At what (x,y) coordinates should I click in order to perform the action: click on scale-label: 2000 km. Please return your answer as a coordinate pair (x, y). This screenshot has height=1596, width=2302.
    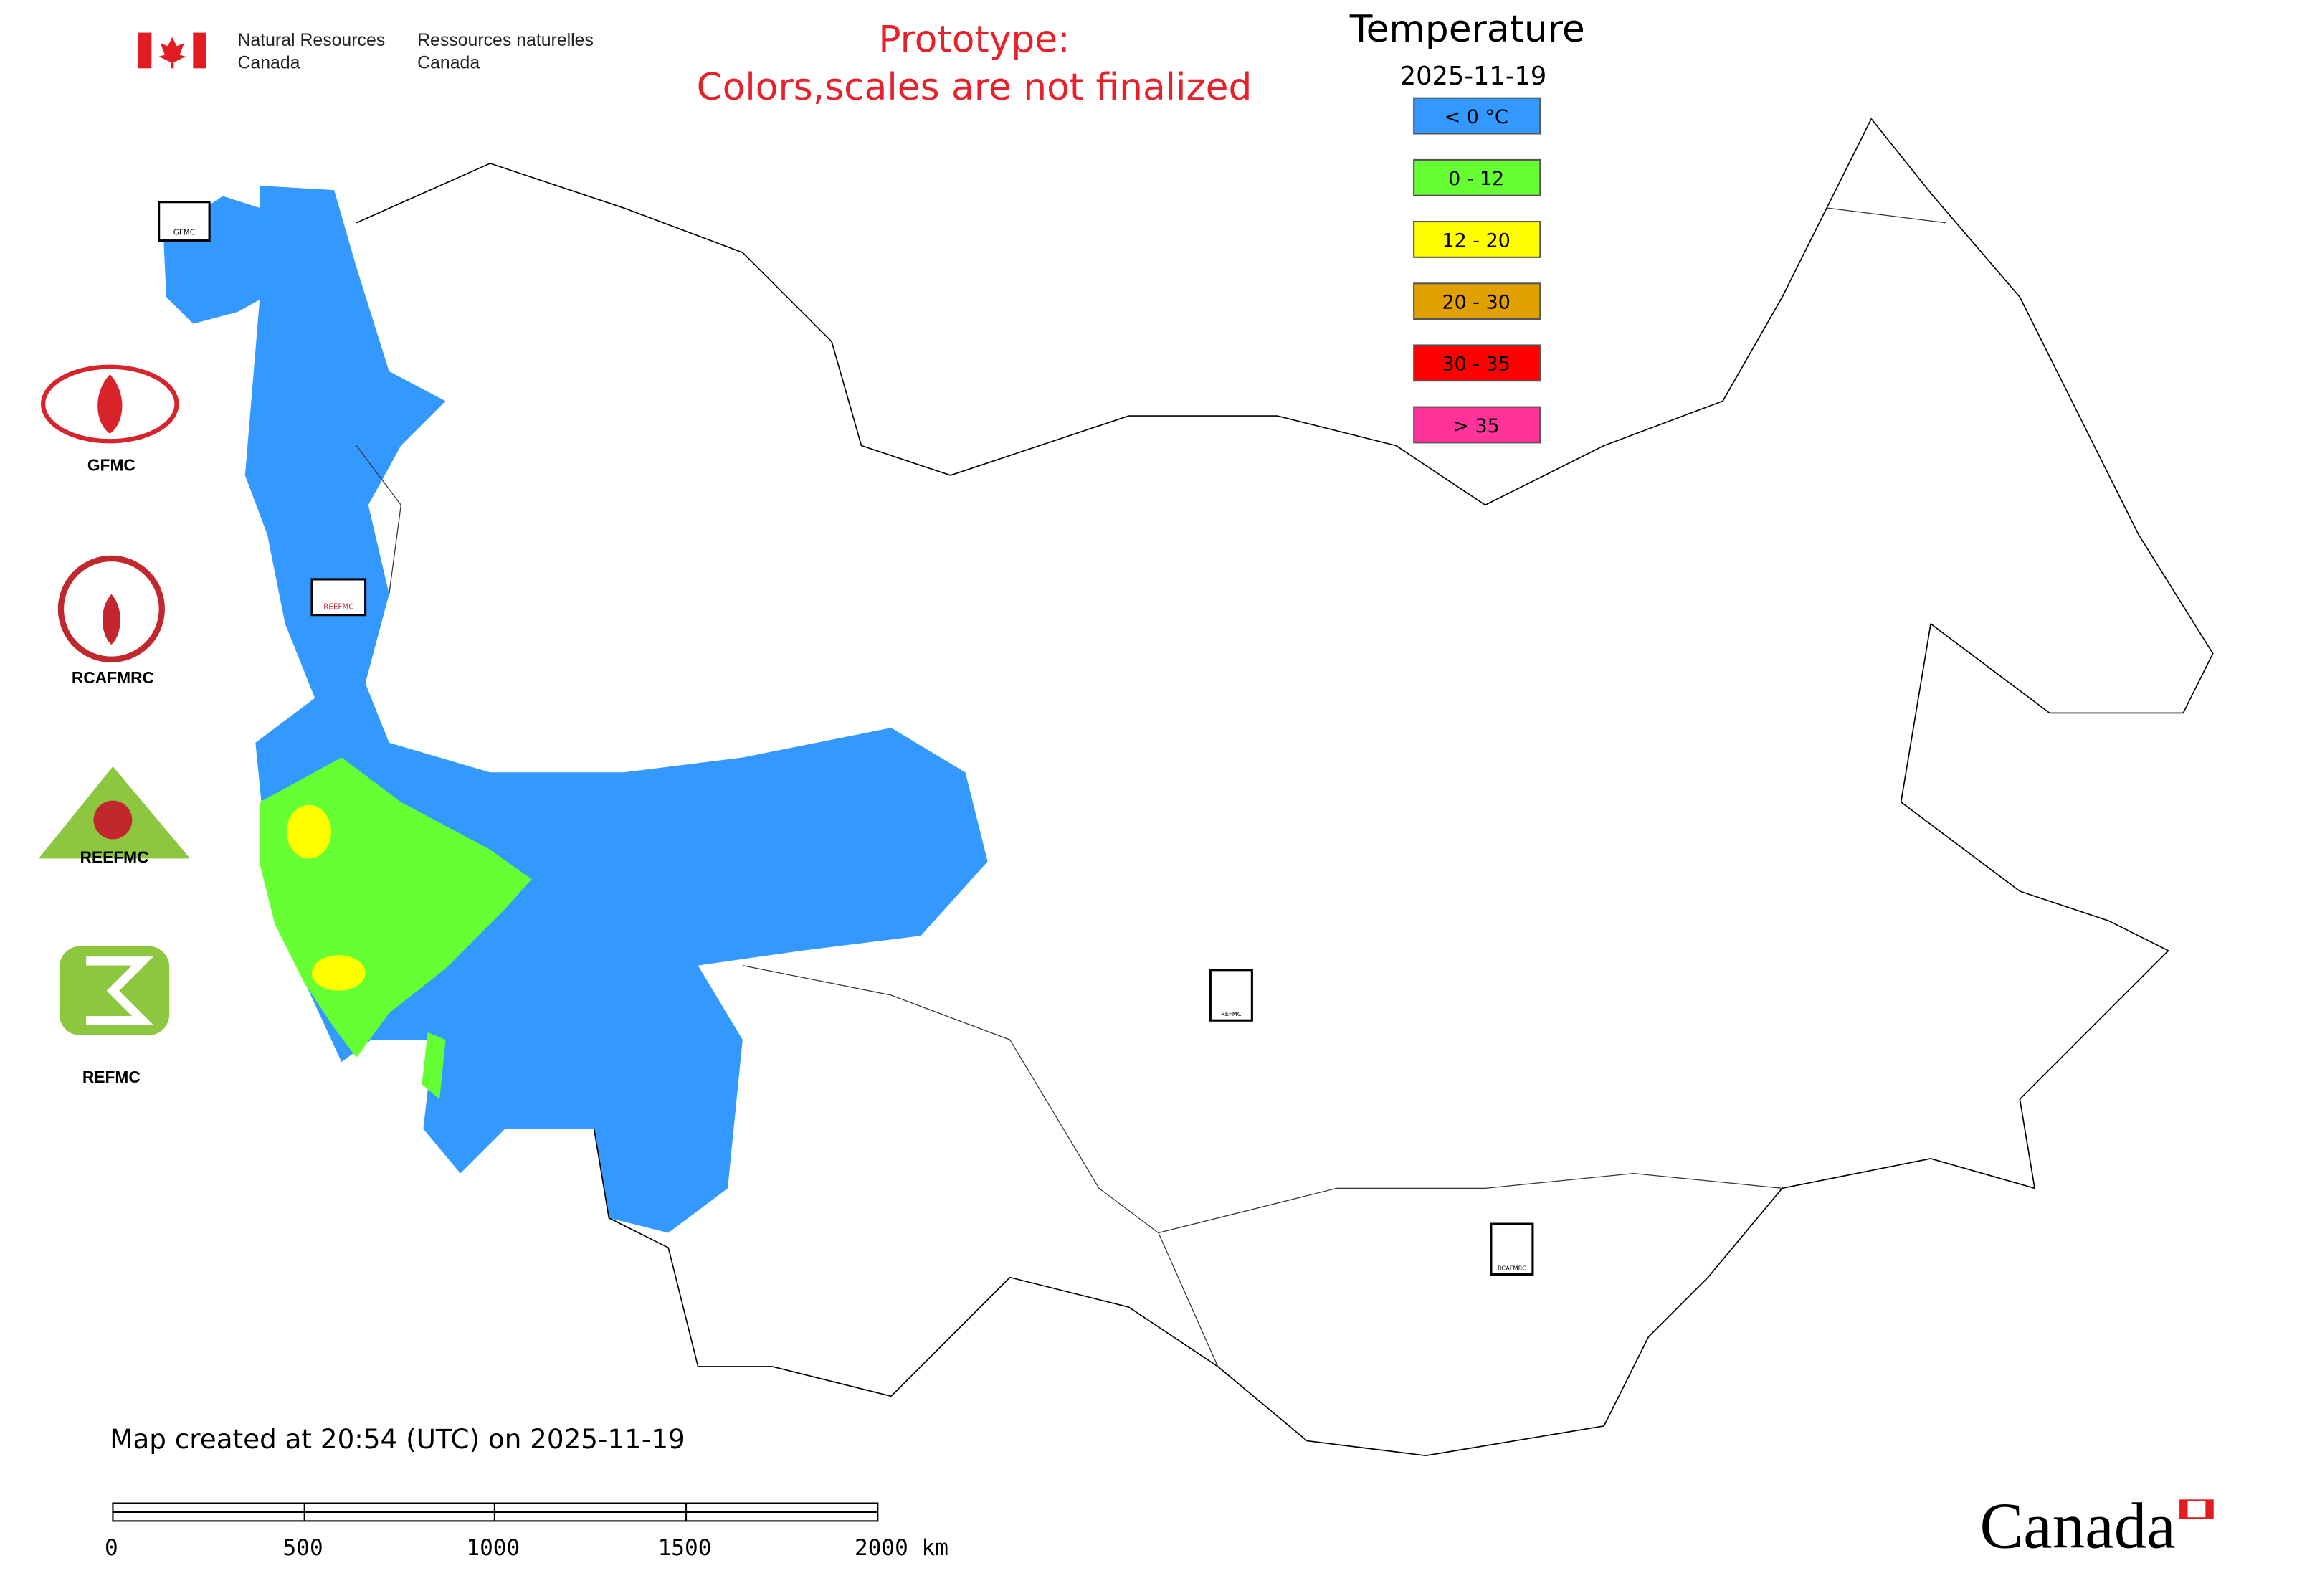
    Looking at the image, I should click on (901, 1548).